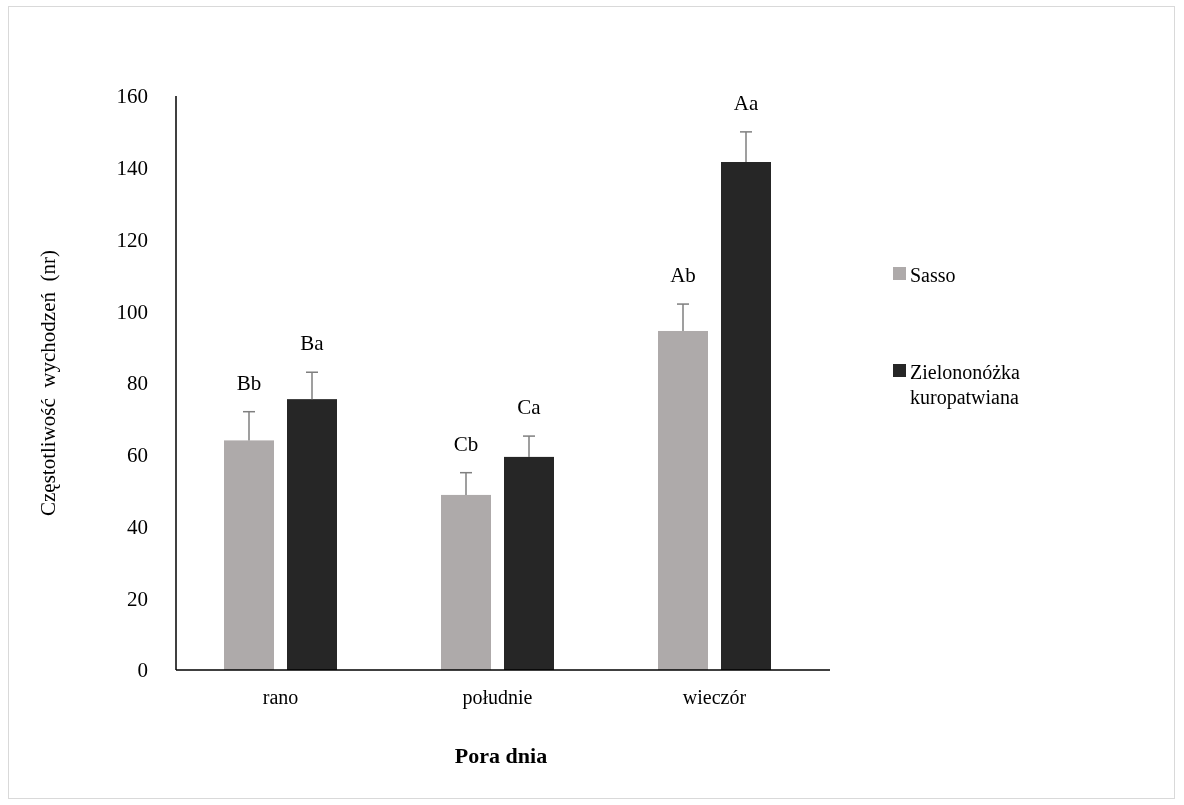  Describe the element at coordinates (48, 383) in the screenshot. I see `y-axis-title: Częstotliwość wychodzeń (nr)` at that location.